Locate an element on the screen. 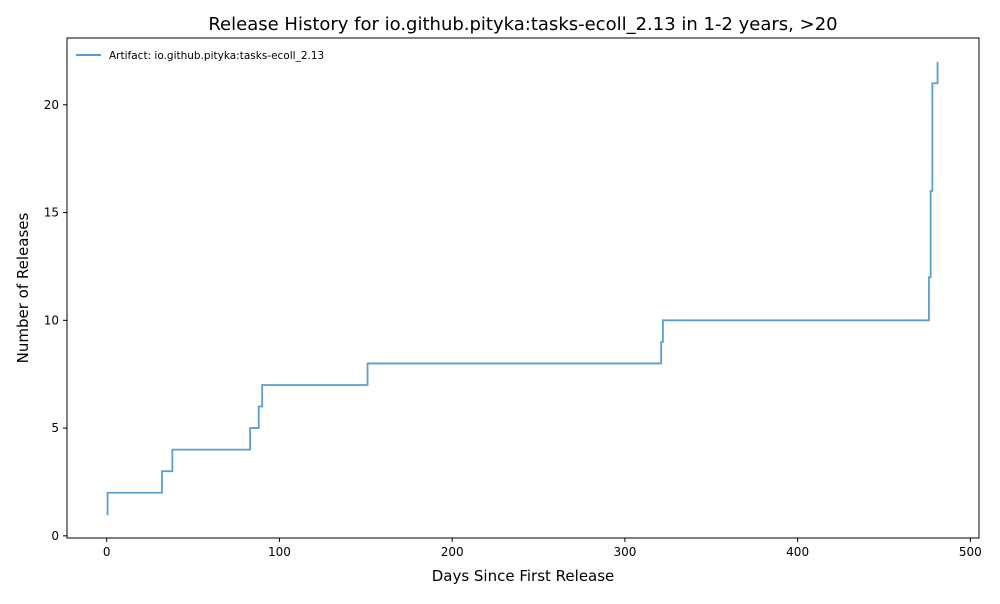 The width and height of the screenshot is (1000, 604). y-tick-label: 20 is located at coordinates (51, 105).